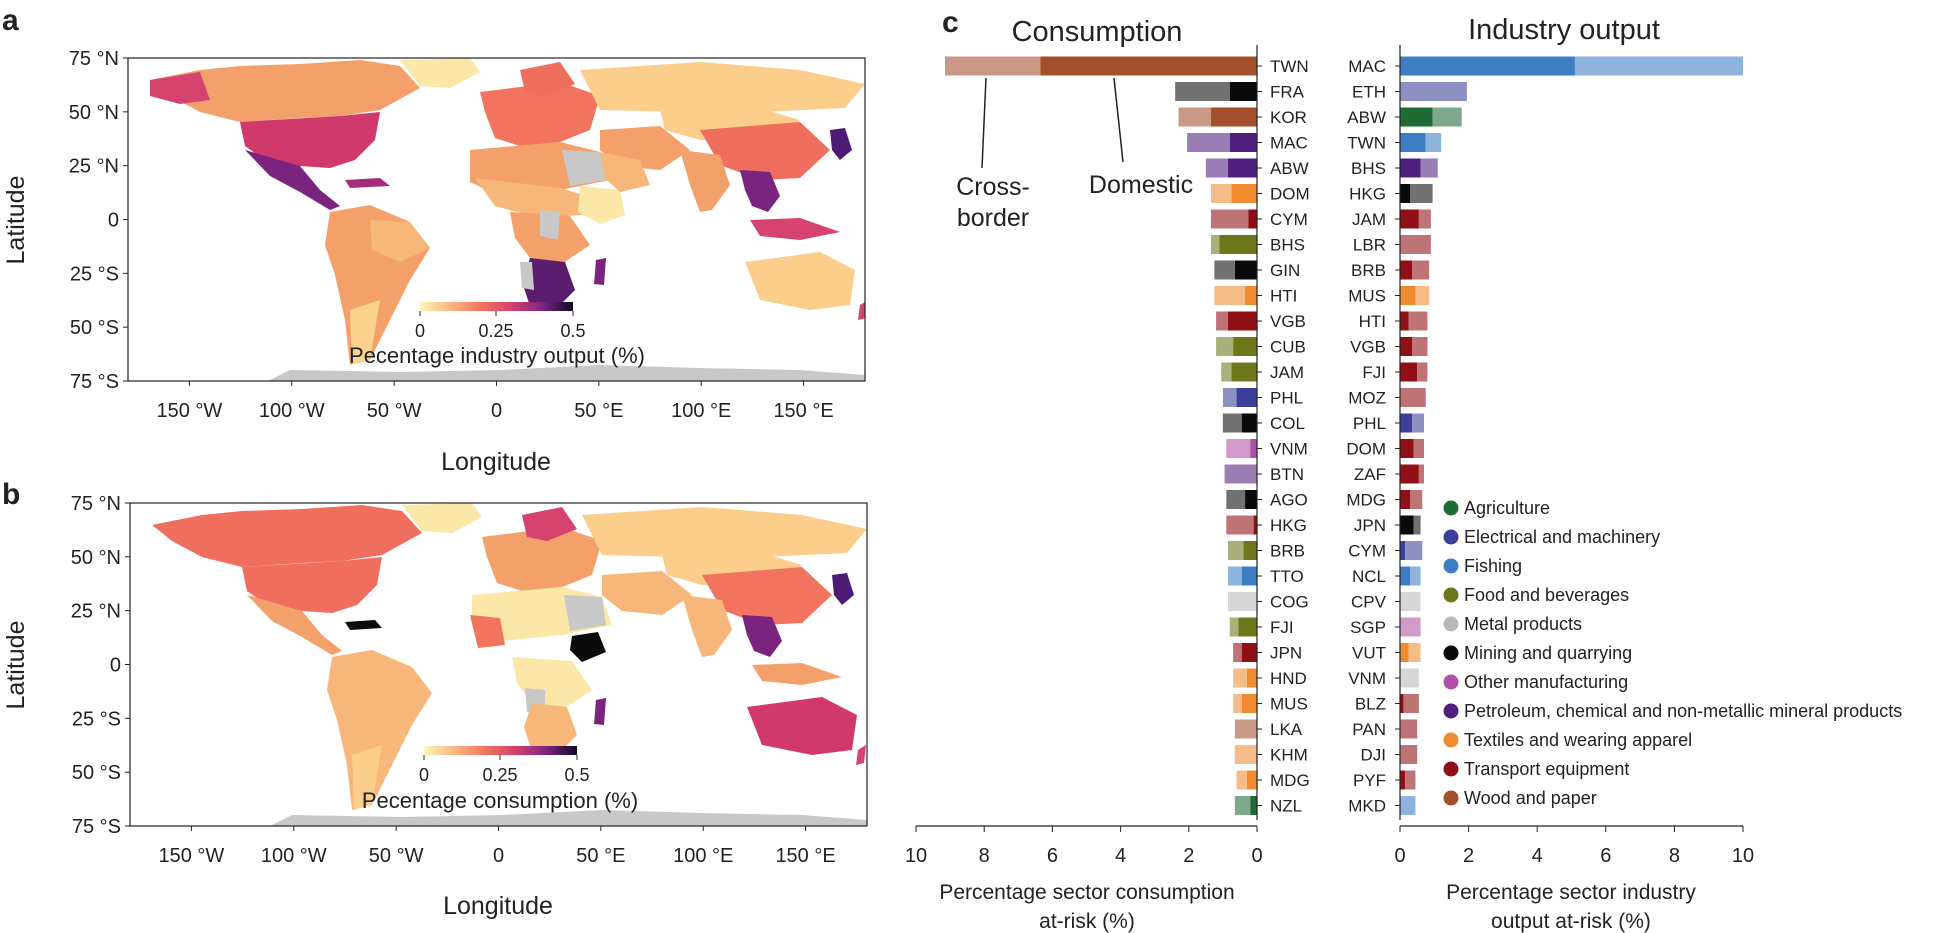  What do you see at coordinates (190, 411) in the screenshot?
I see `a-xtick-label: 150 °W` at bounding box center [190, 411].